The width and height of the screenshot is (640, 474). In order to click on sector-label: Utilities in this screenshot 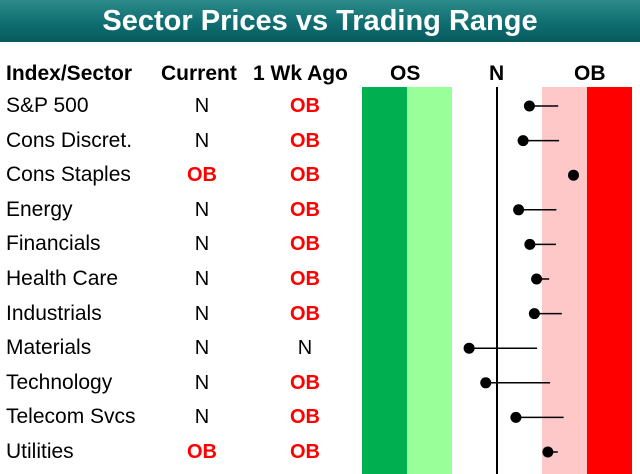, I will do `click(40, 451)`.